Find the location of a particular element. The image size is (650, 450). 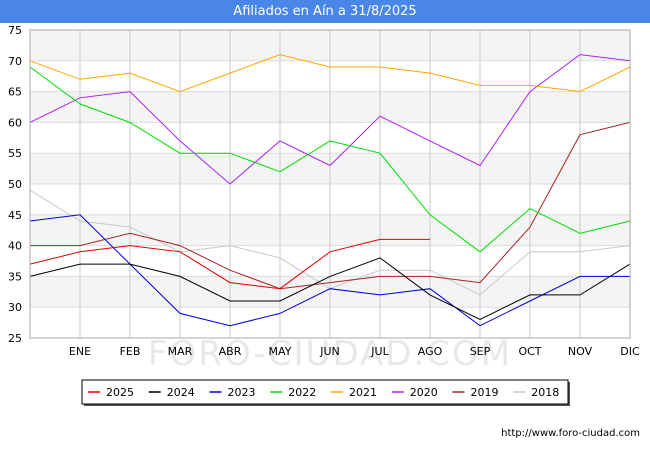

series-line-2024 is located at coordinates (330, 289).